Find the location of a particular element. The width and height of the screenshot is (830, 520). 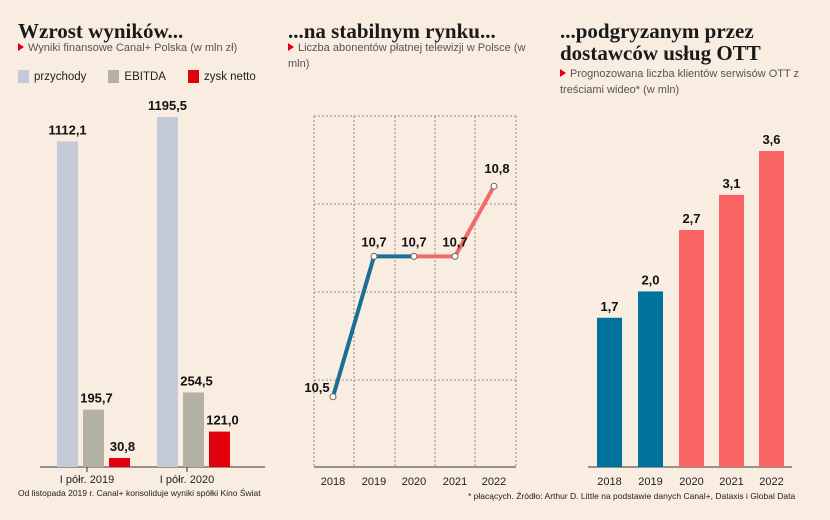

panel3-title-line1: ...podgryzanym przez is located at coordinates (657, 31).